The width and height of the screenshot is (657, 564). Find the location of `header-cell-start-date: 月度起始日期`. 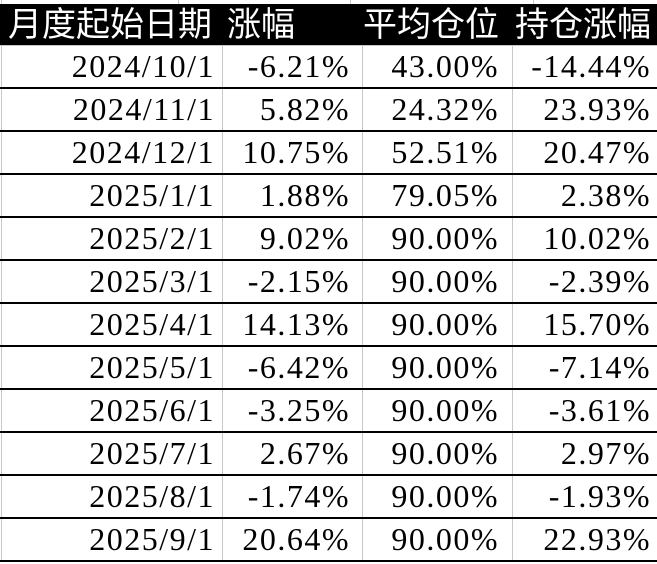

header-cell-start-date: 月度起始日期 is located at coordinates (110, 25).